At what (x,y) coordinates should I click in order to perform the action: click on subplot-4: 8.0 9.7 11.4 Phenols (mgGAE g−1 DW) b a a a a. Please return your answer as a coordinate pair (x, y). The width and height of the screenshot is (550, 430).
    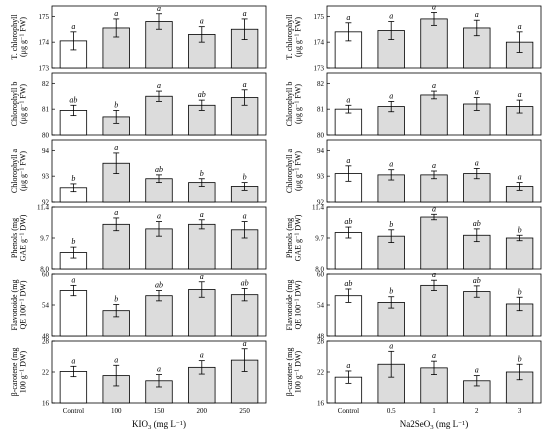
    Looking at the image, I should click on (138, 239).